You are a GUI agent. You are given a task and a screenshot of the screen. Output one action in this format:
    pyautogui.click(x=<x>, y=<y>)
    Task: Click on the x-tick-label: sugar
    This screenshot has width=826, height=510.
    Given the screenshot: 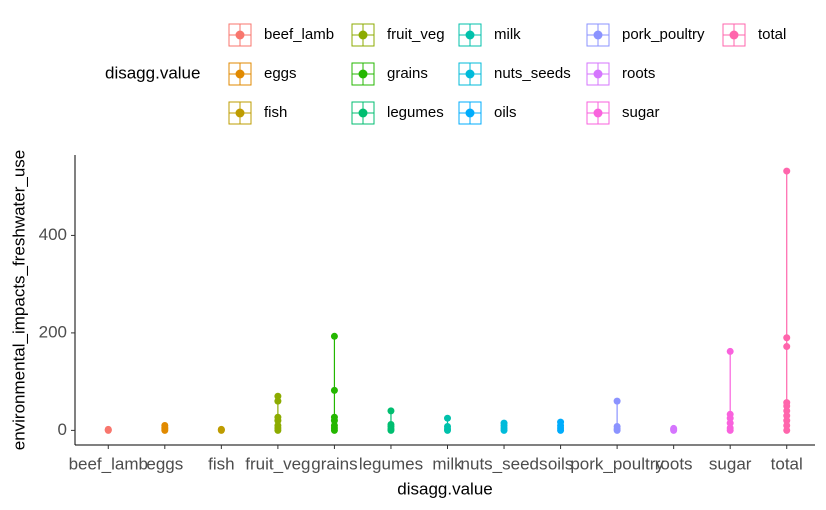 What is the action you would take?
    pyautogui.click(x=730, y=463)
    